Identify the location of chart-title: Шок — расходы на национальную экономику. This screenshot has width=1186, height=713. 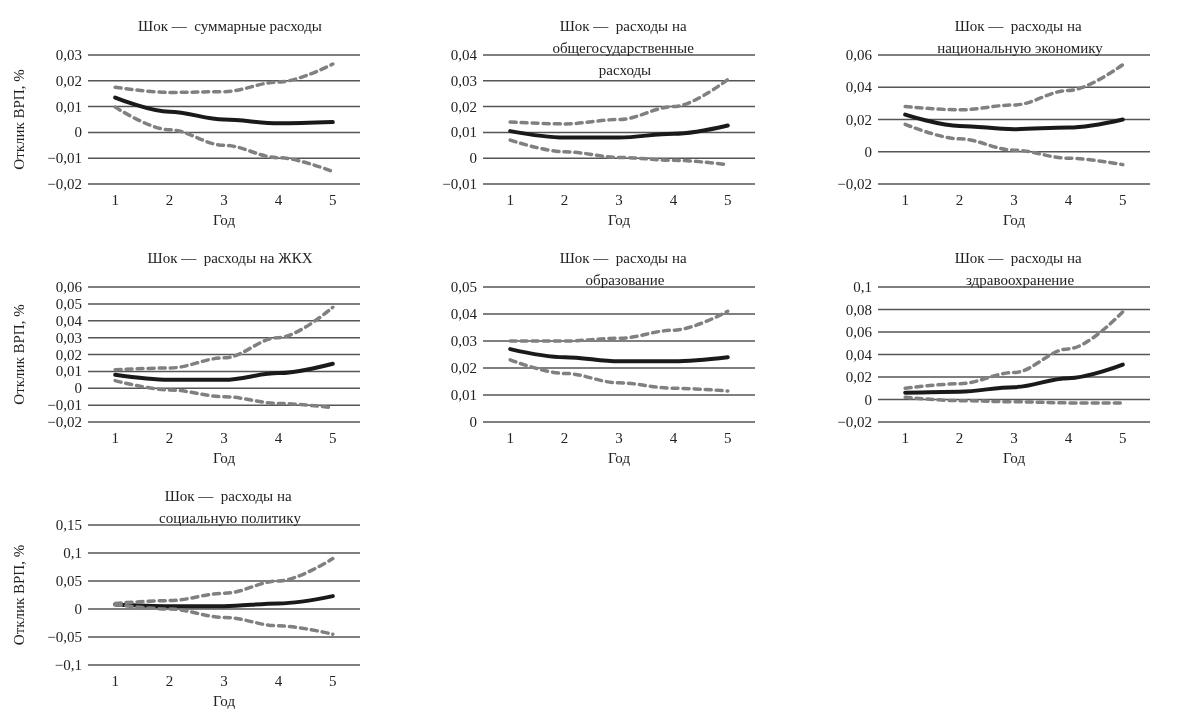
(1020, 37).